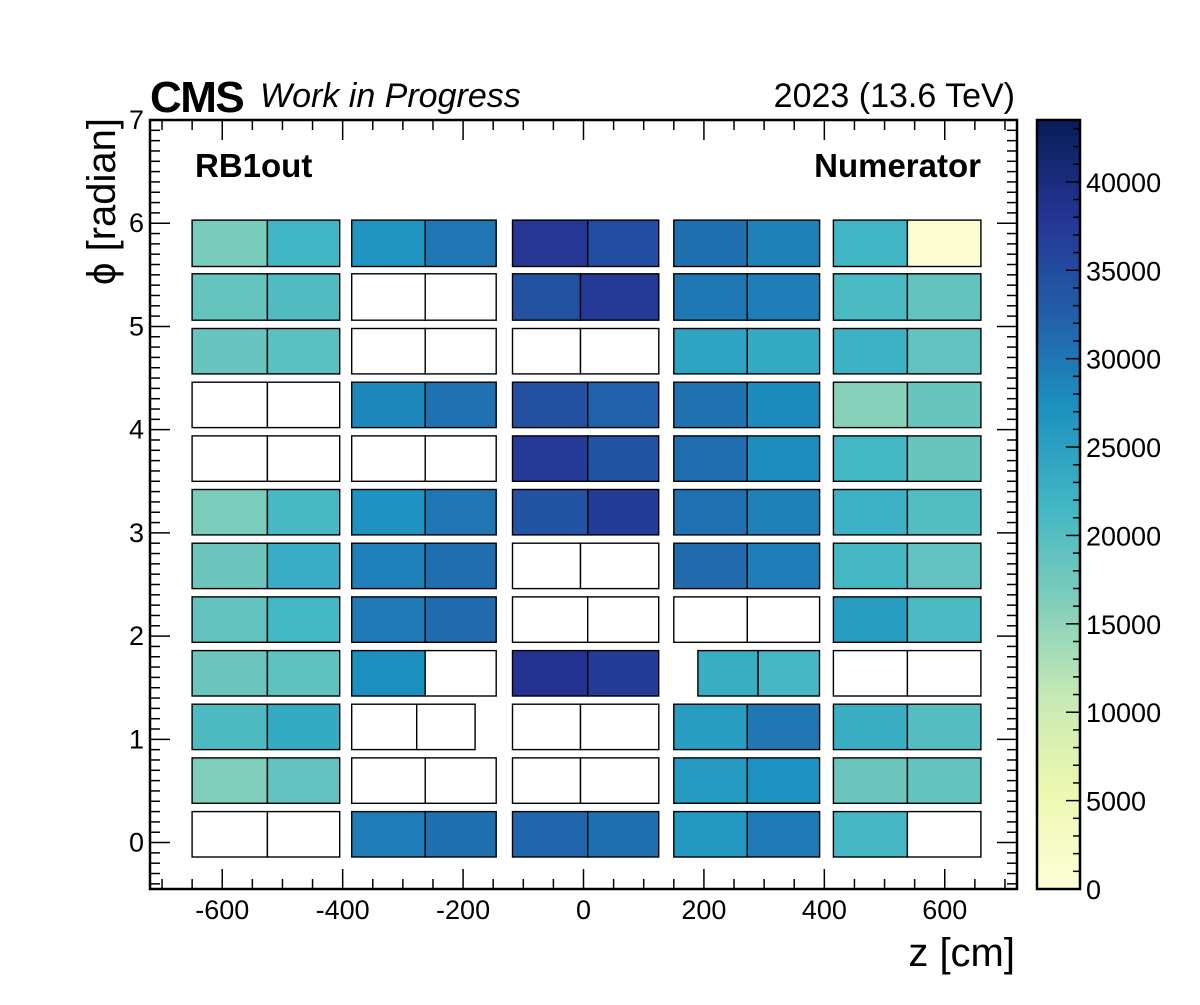 This screenshot has height=1005, width=1200. Describe the element at coordinates (102, 201) in the screenshot. I see `y-axis-title: ϕ [radian]` at that location.